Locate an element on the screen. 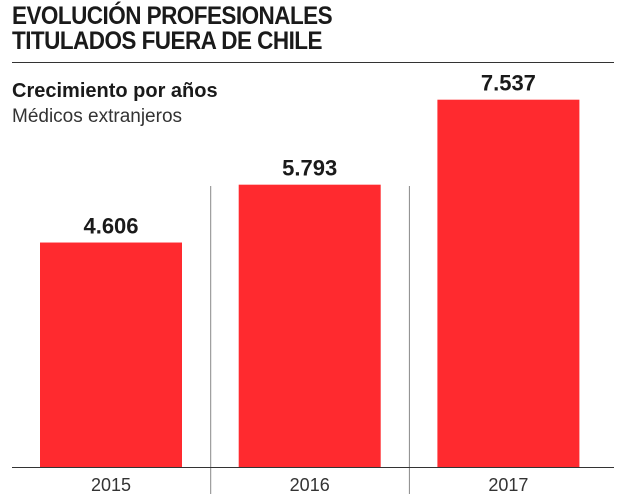  tick-label-2016: 2016 is located at coordinates (310, 485).